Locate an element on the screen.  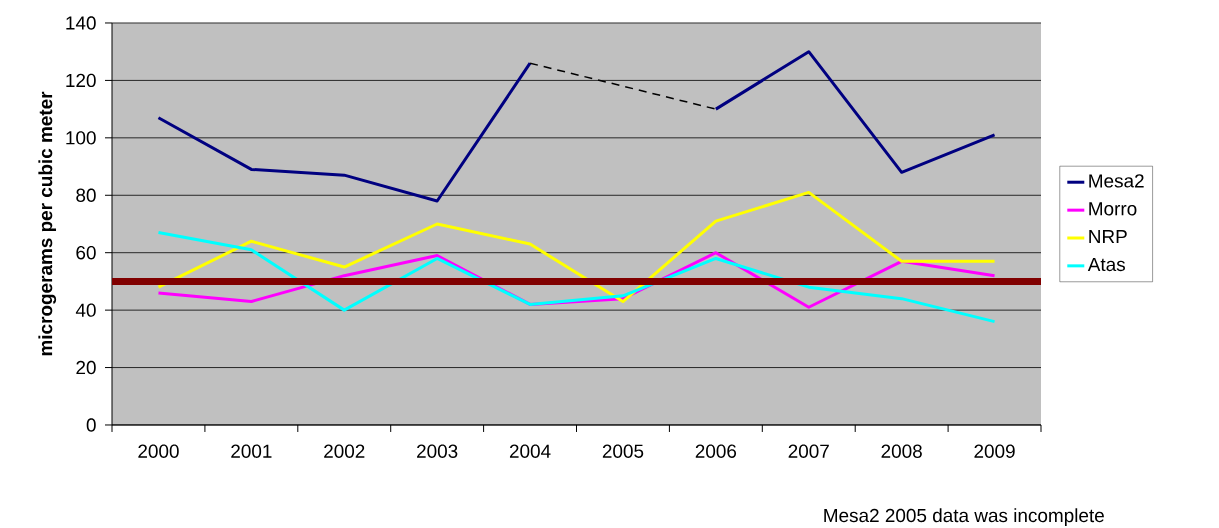
legend-label: Mesa2 is located at coordinates (1116, 181).